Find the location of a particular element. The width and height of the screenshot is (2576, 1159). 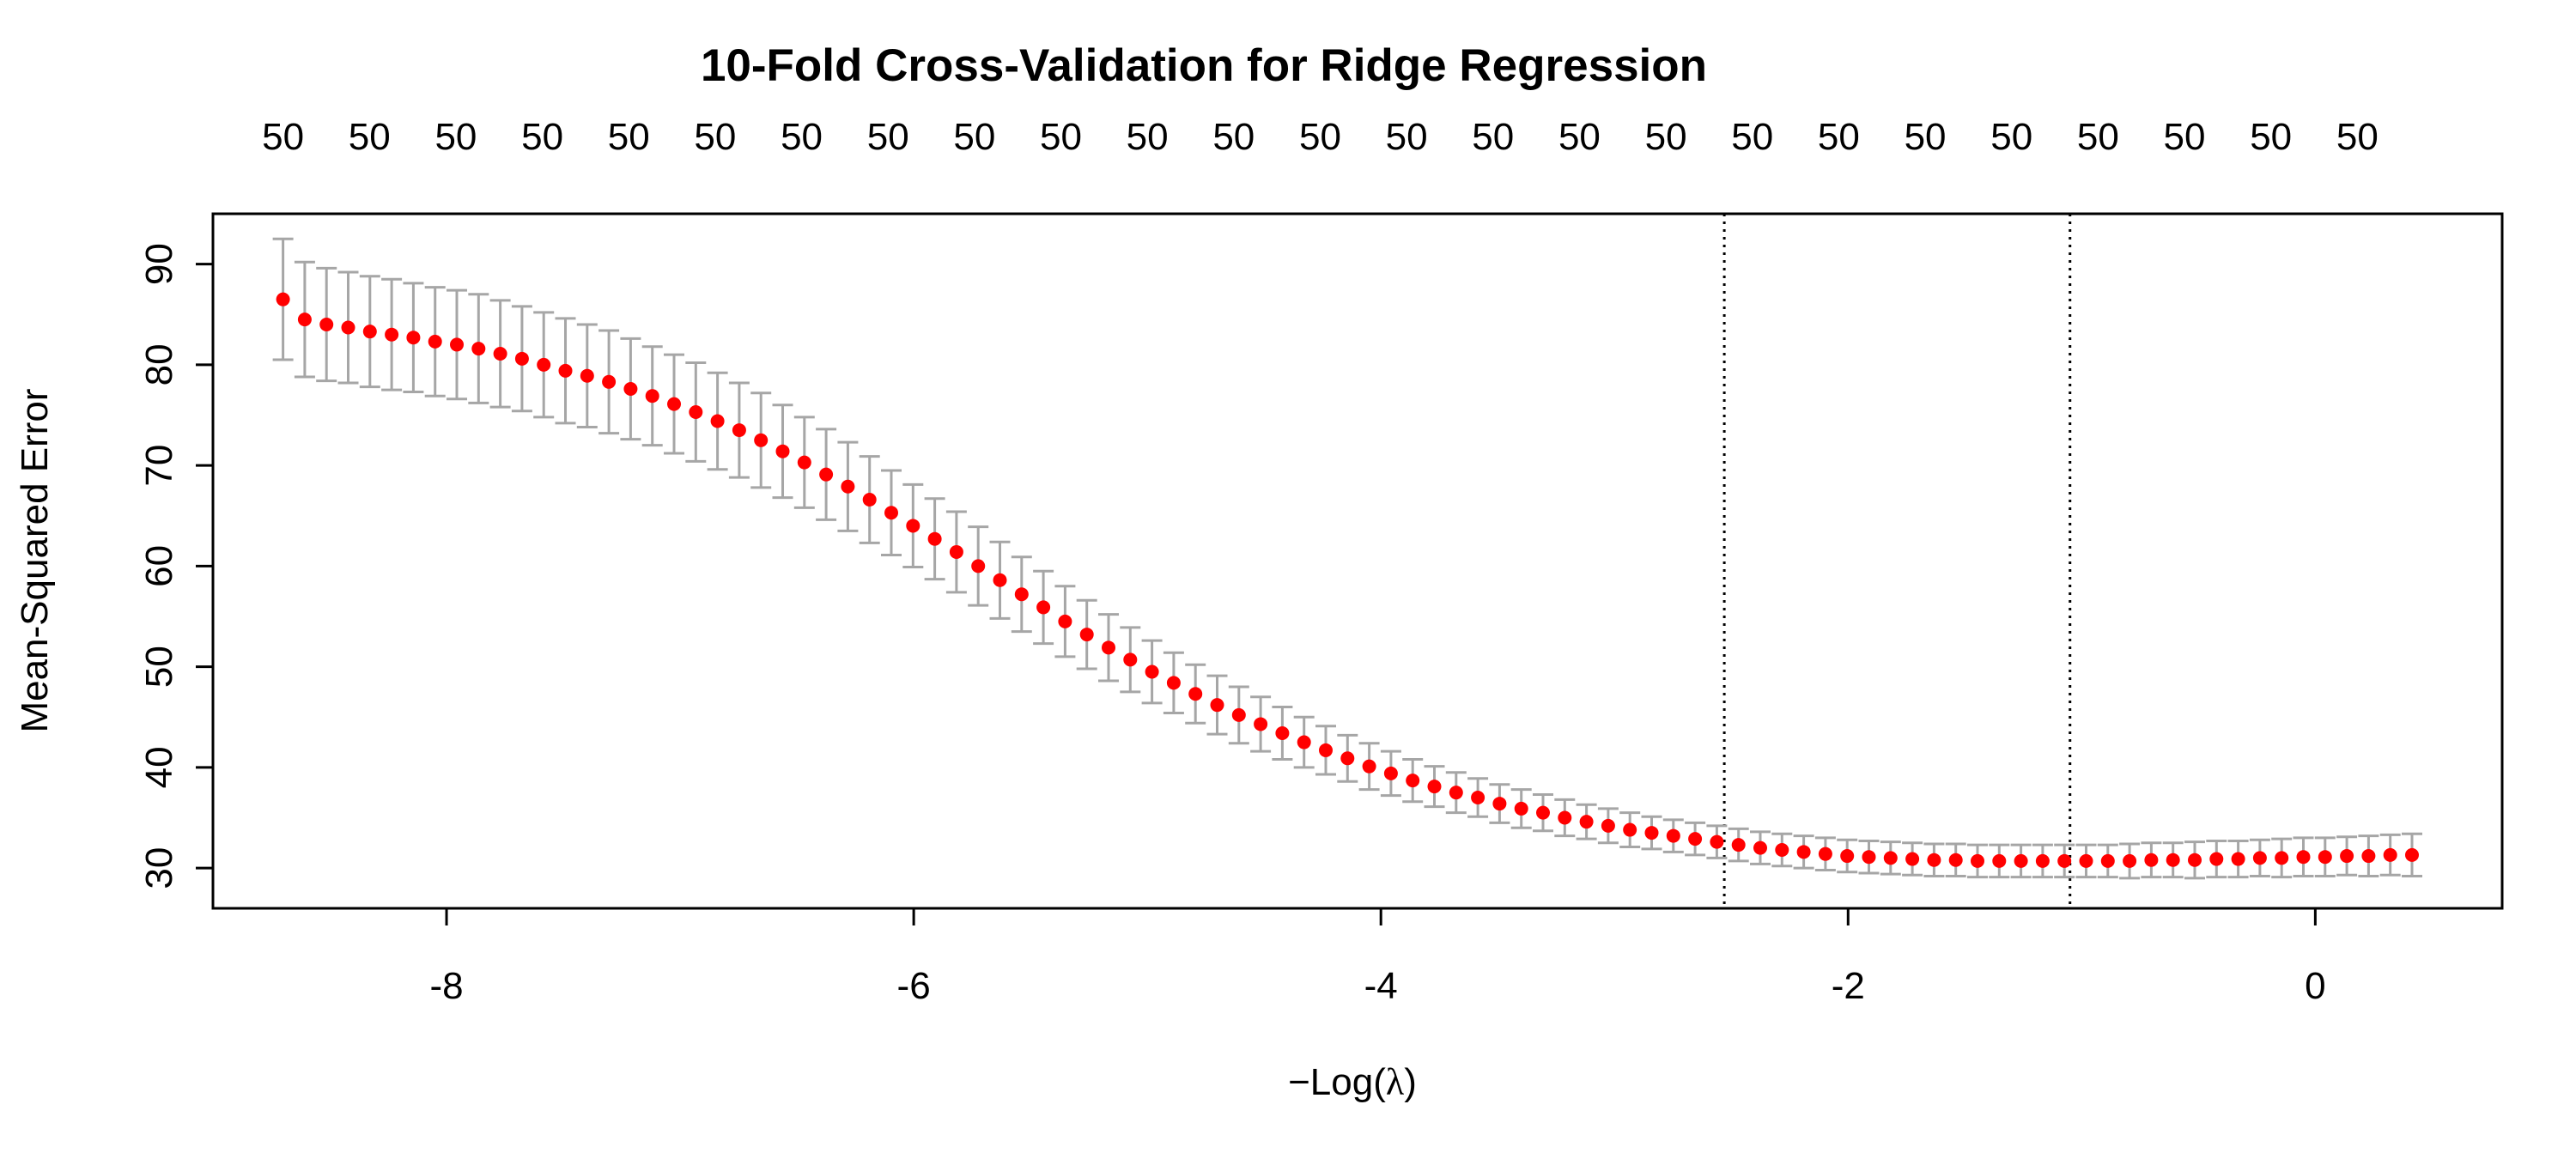

x-tick-label: -6 is located at coordinates (914, 986).